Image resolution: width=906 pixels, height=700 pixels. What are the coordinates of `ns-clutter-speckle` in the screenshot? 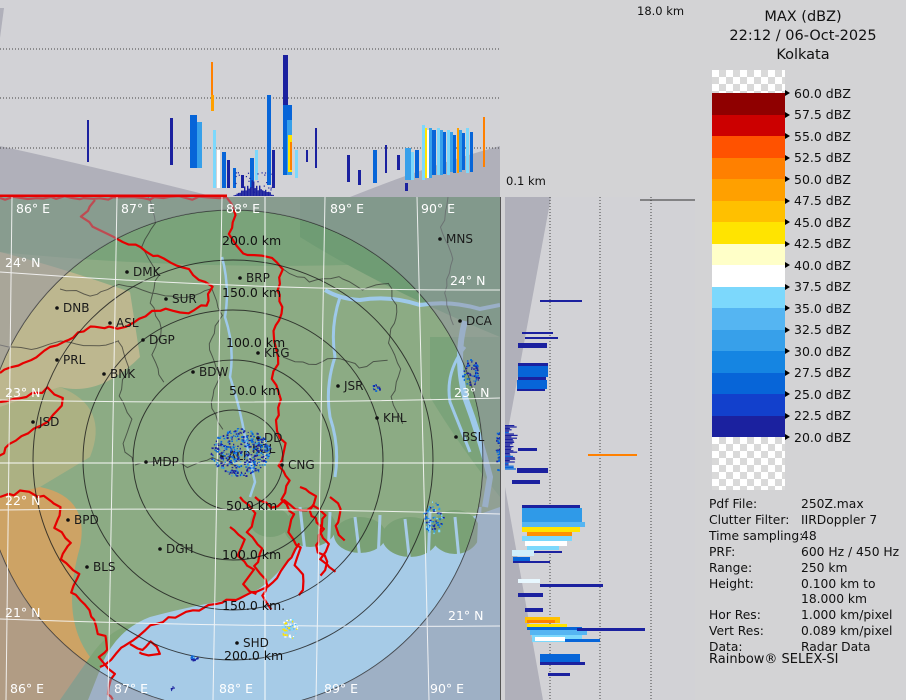 It's located at (511, 447).